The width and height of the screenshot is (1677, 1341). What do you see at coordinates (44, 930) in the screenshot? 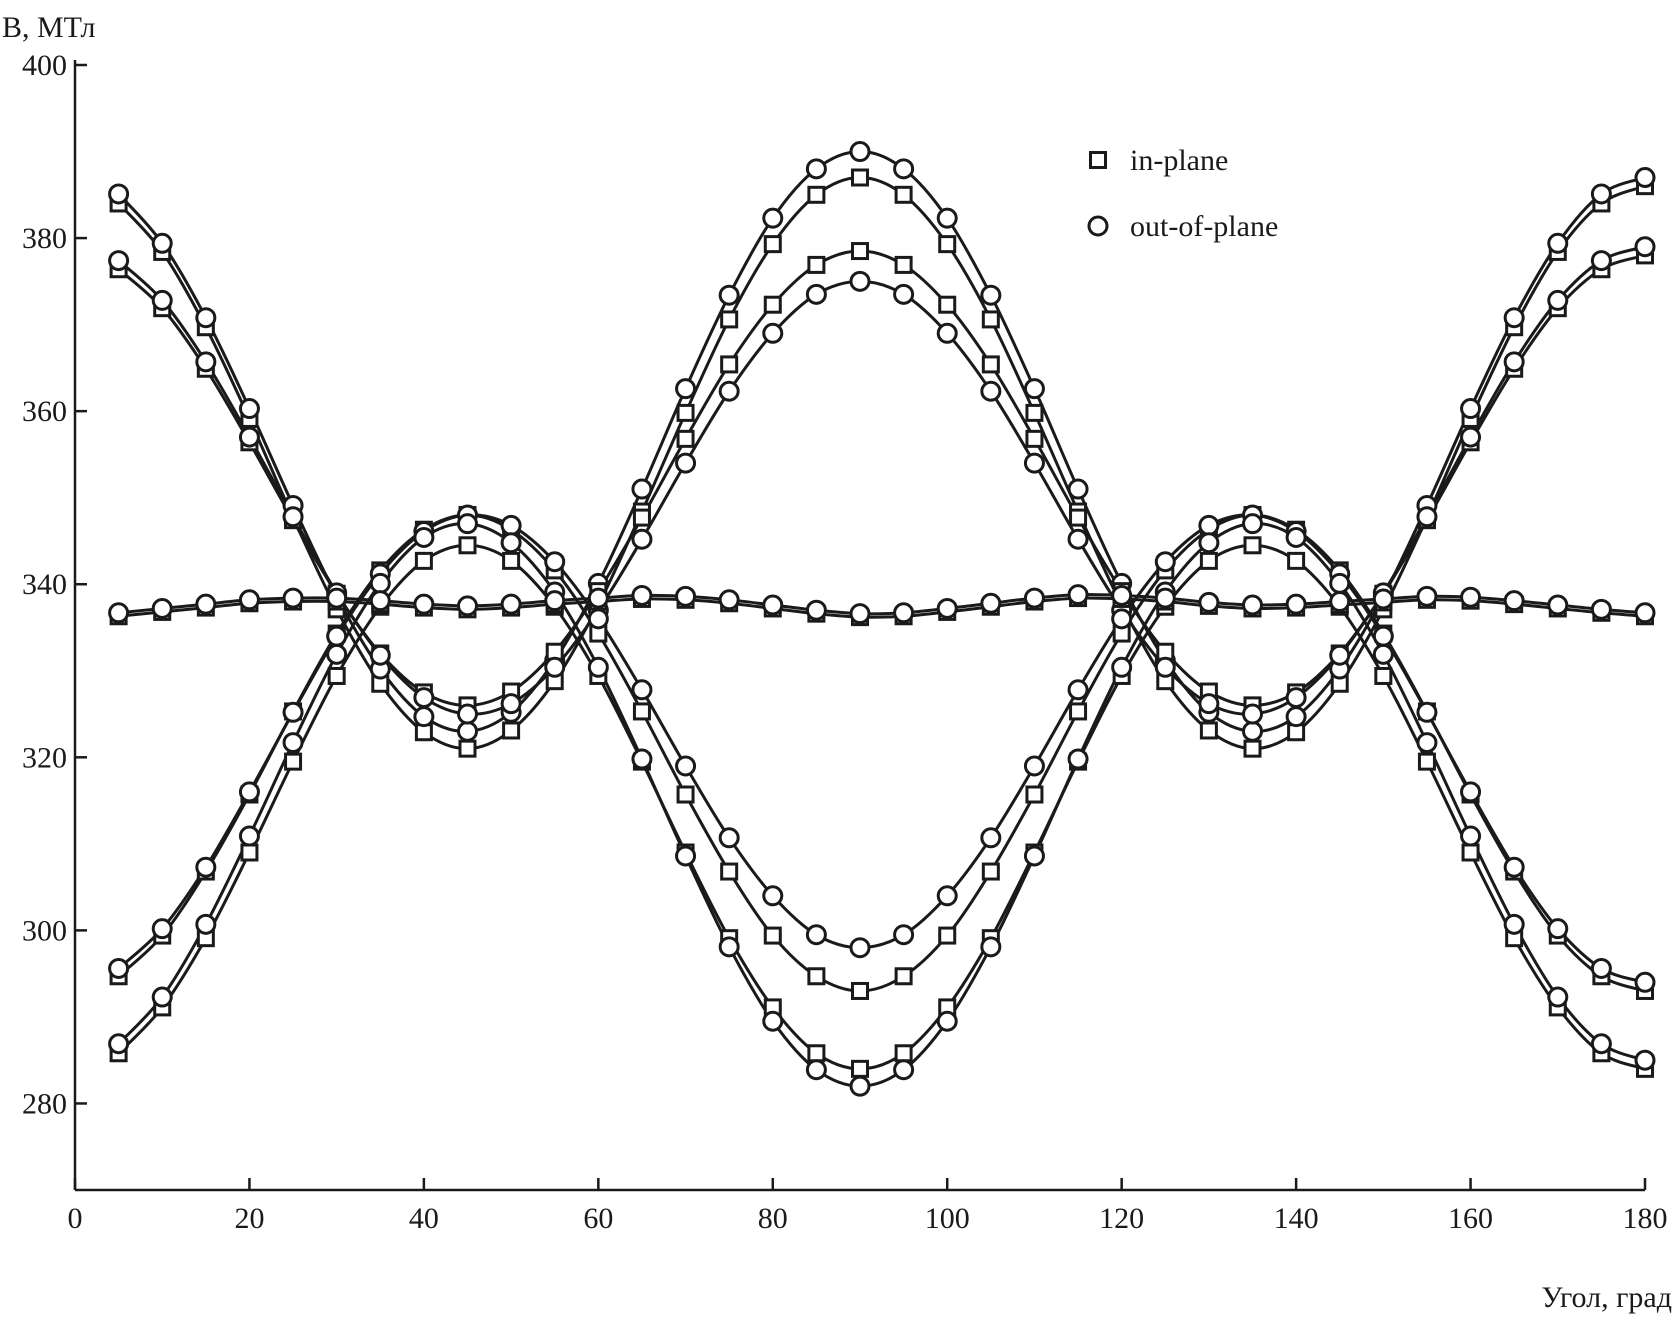
I see `y-tick-label: 300` at bounding box center [44, 930].